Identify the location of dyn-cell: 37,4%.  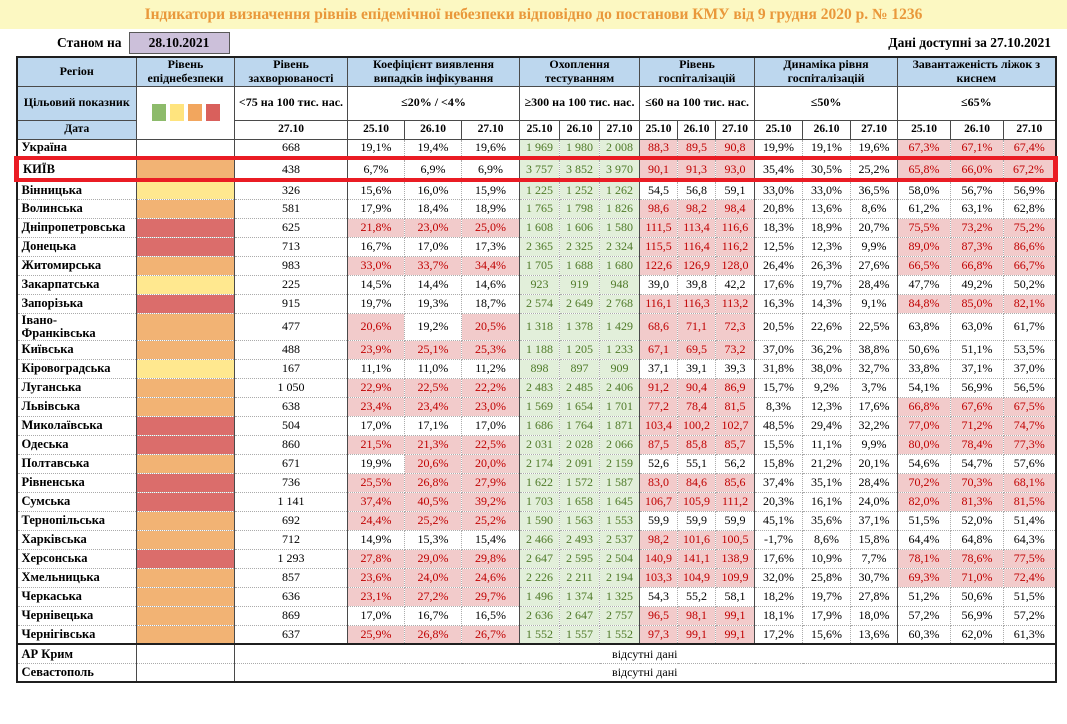
(779, 483).